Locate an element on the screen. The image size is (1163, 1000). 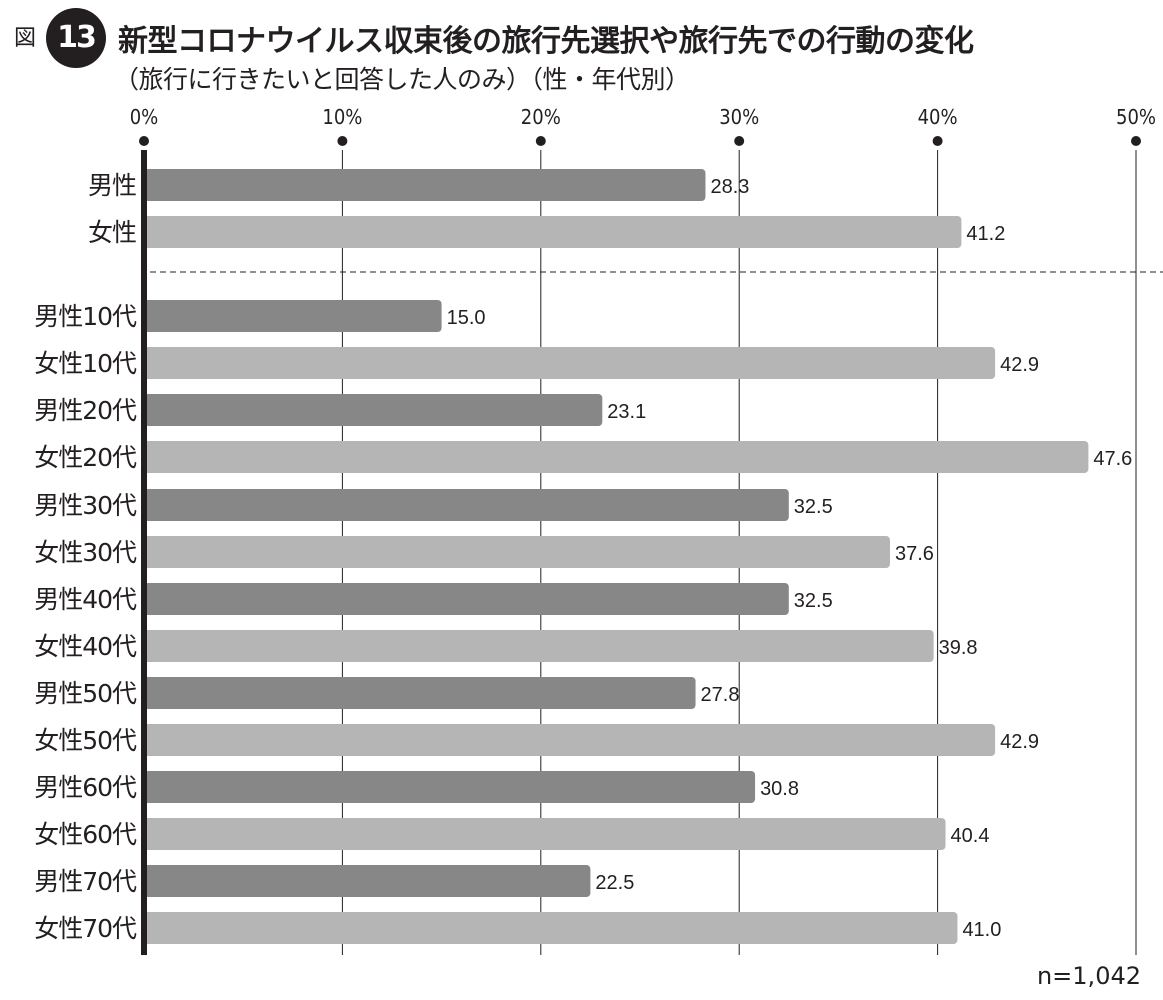
category-label: 男性50代 is located at coordinates (85, 693).